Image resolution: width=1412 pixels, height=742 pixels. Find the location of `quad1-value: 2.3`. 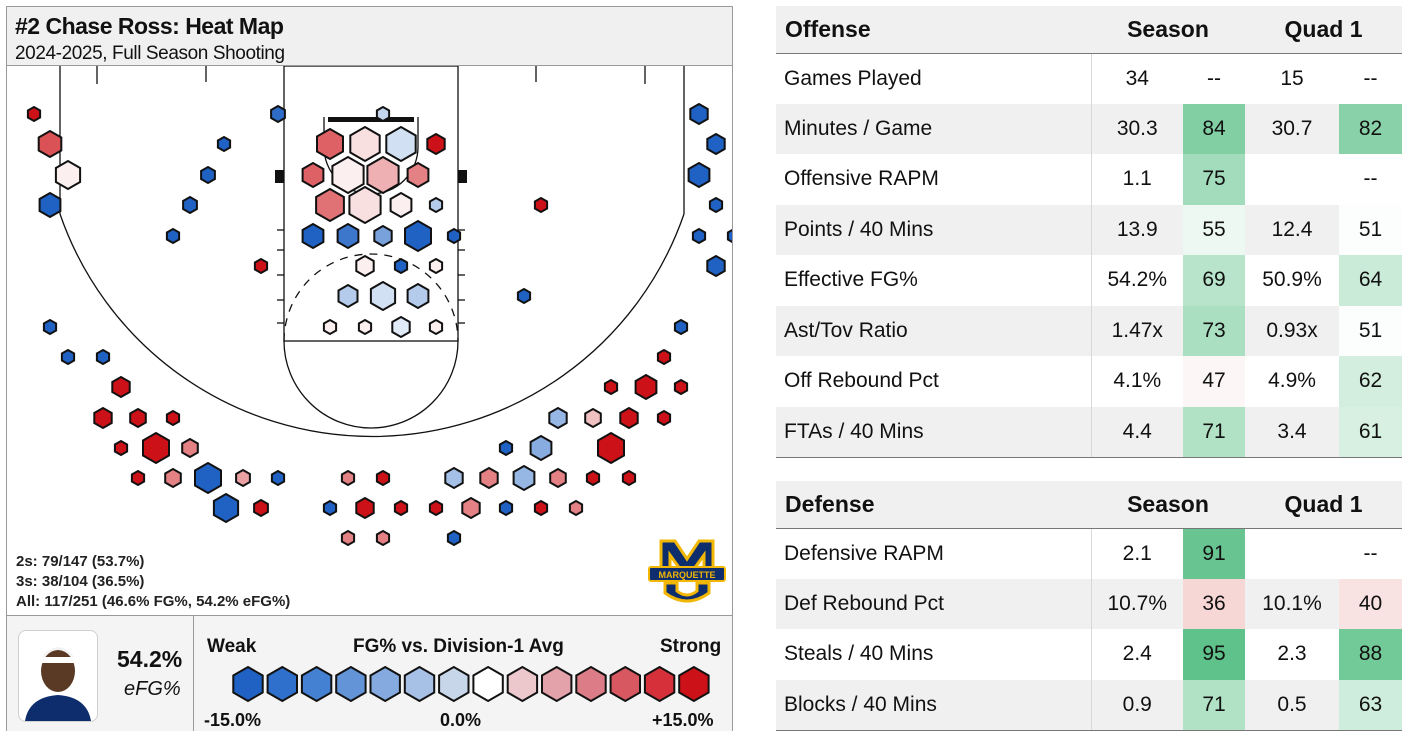

quad1-value: 2.3 is located at coordinates (1292, 654).